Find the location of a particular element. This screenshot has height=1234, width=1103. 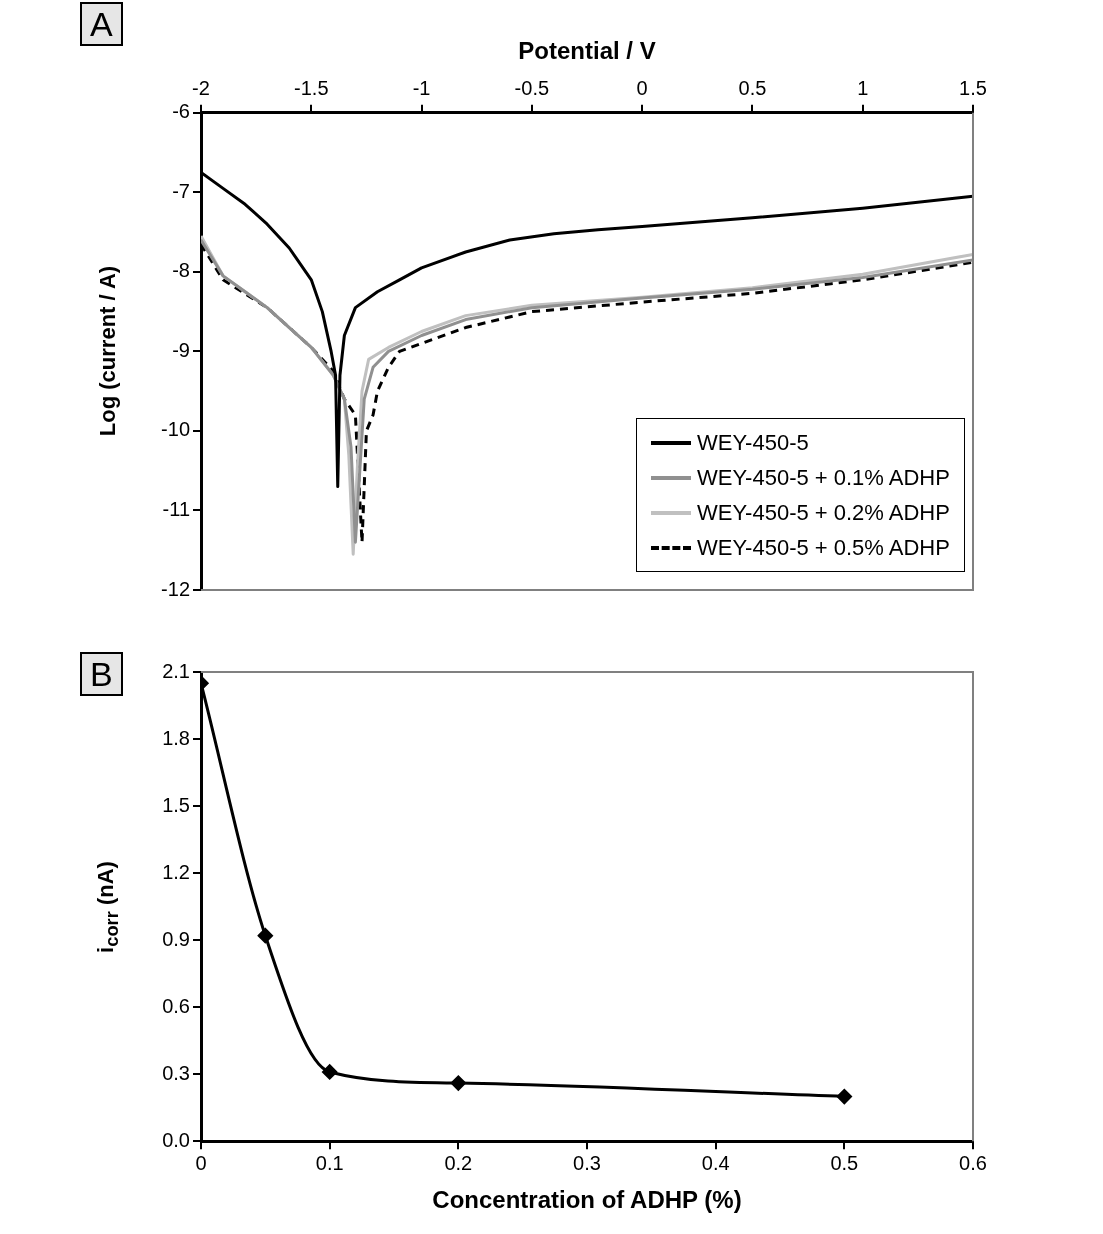

y-tick-label: -6 is located at coordinates (181, 111).